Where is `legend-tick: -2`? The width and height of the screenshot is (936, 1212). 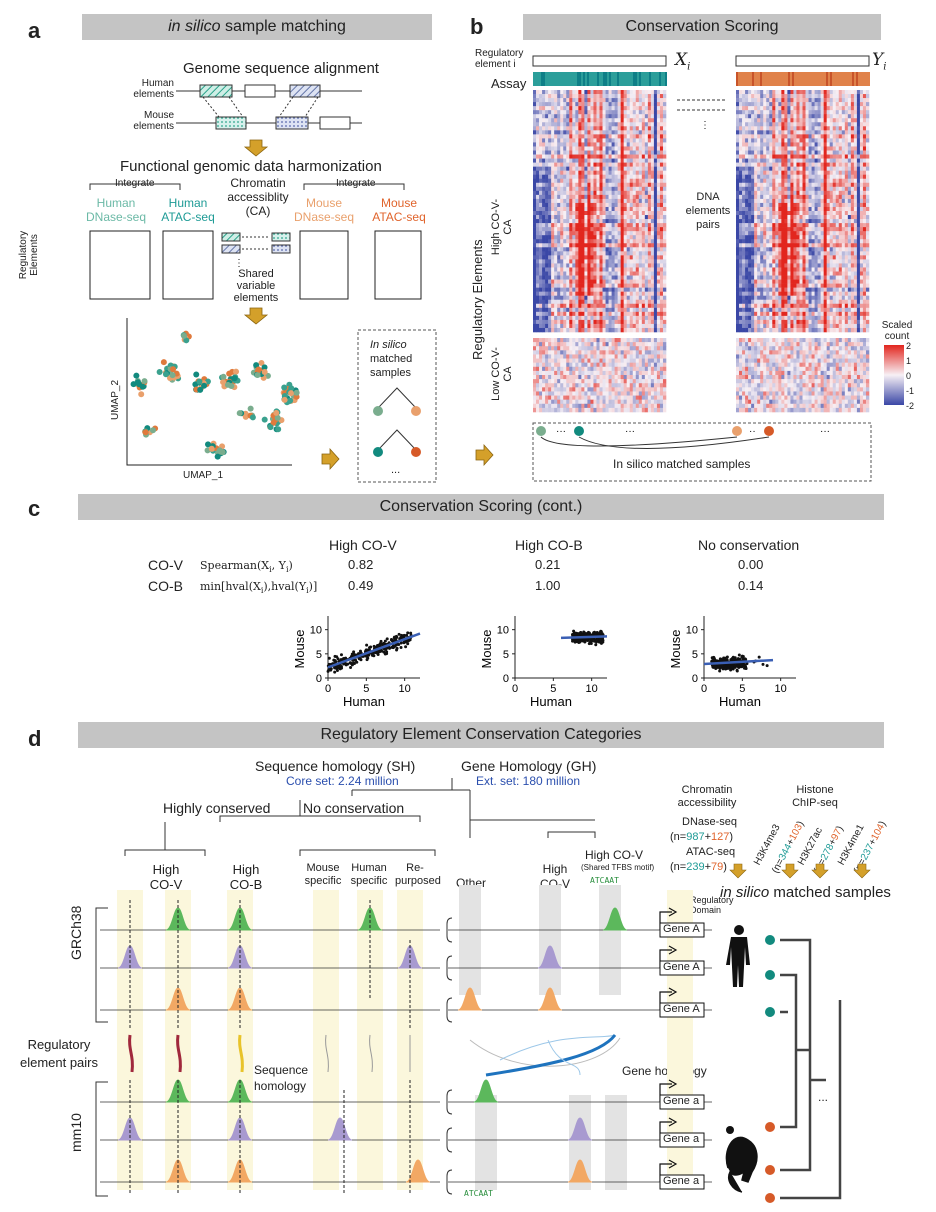 legend-tick: -2 is located at coordinates (910, 406).